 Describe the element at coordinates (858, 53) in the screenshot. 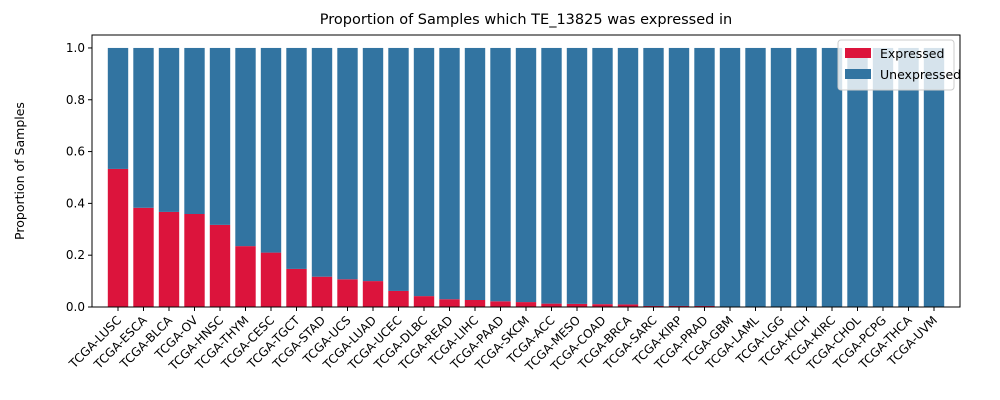

I see `legend-swatch-expressed` at that location.